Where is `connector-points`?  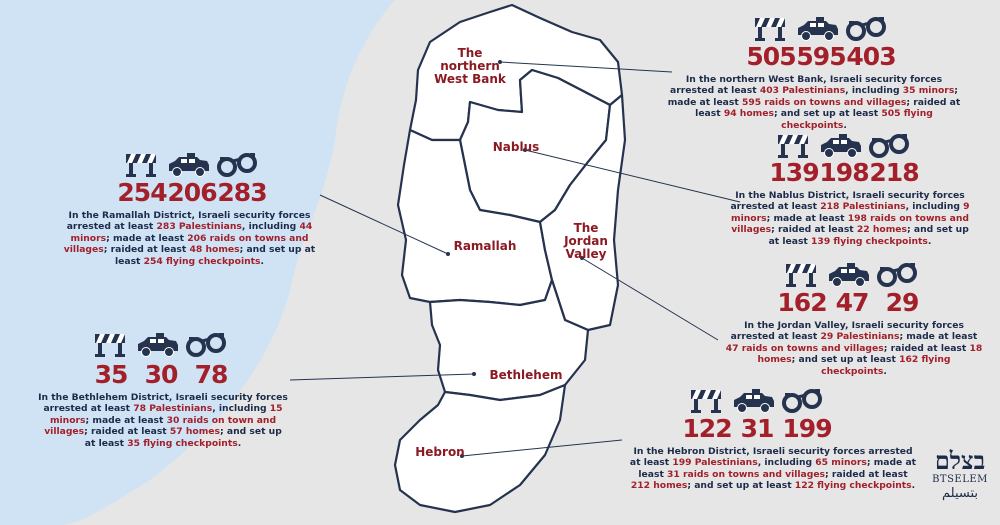 connector-points is located at coordinates (515, 259).